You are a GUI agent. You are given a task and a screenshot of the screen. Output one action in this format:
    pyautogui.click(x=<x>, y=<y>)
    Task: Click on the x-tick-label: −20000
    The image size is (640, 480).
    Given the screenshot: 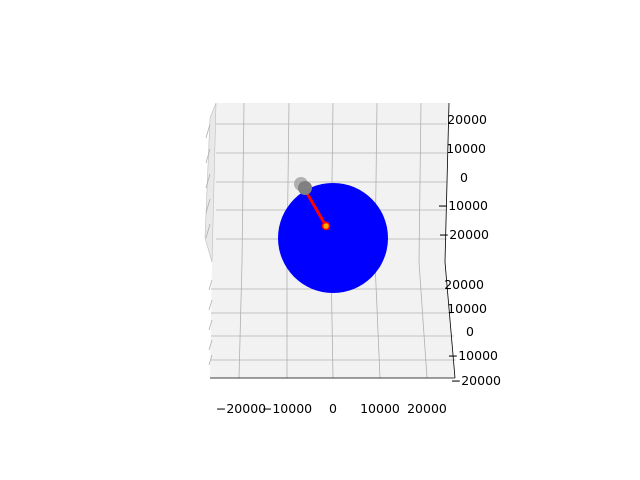 What is the action you would take?
    pyautogui.click(x=241, y=408)
    